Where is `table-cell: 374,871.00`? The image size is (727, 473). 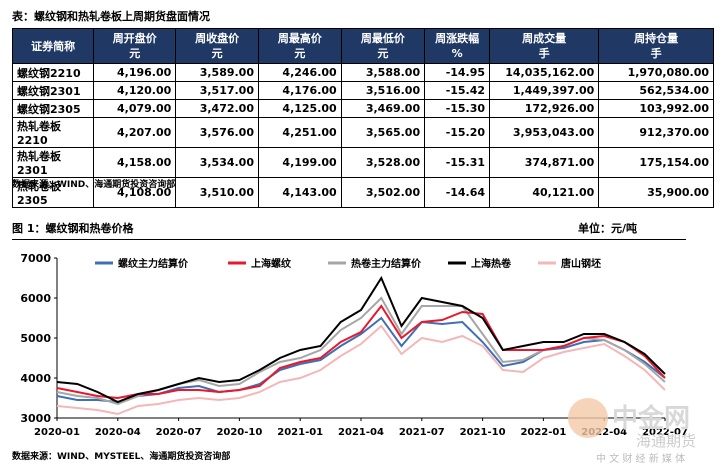
table-cell: 374,871.00 is located at coordinates (544, 162).